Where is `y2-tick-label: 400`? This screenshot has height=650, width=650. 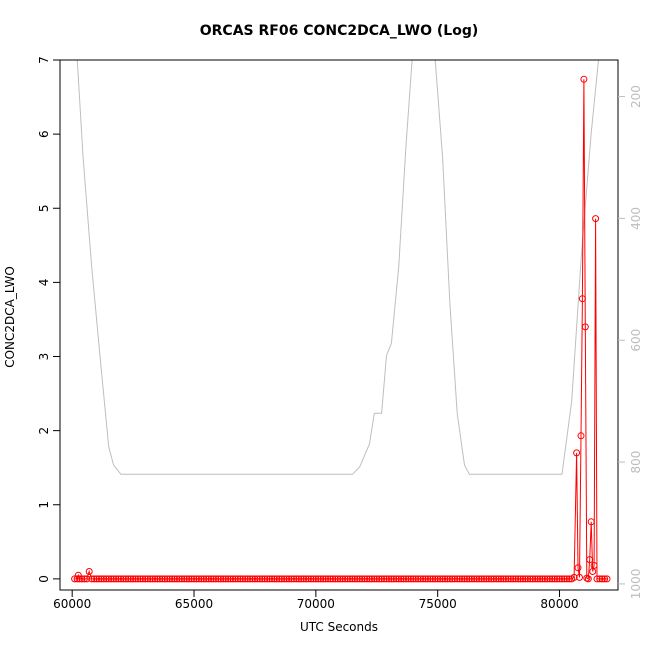
y2-tick-label: 400 is located at coordinates (636, 218).